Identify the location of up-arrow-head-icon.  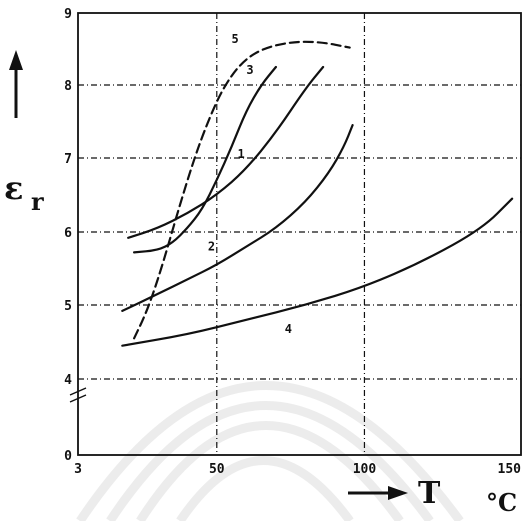
(16, 60).